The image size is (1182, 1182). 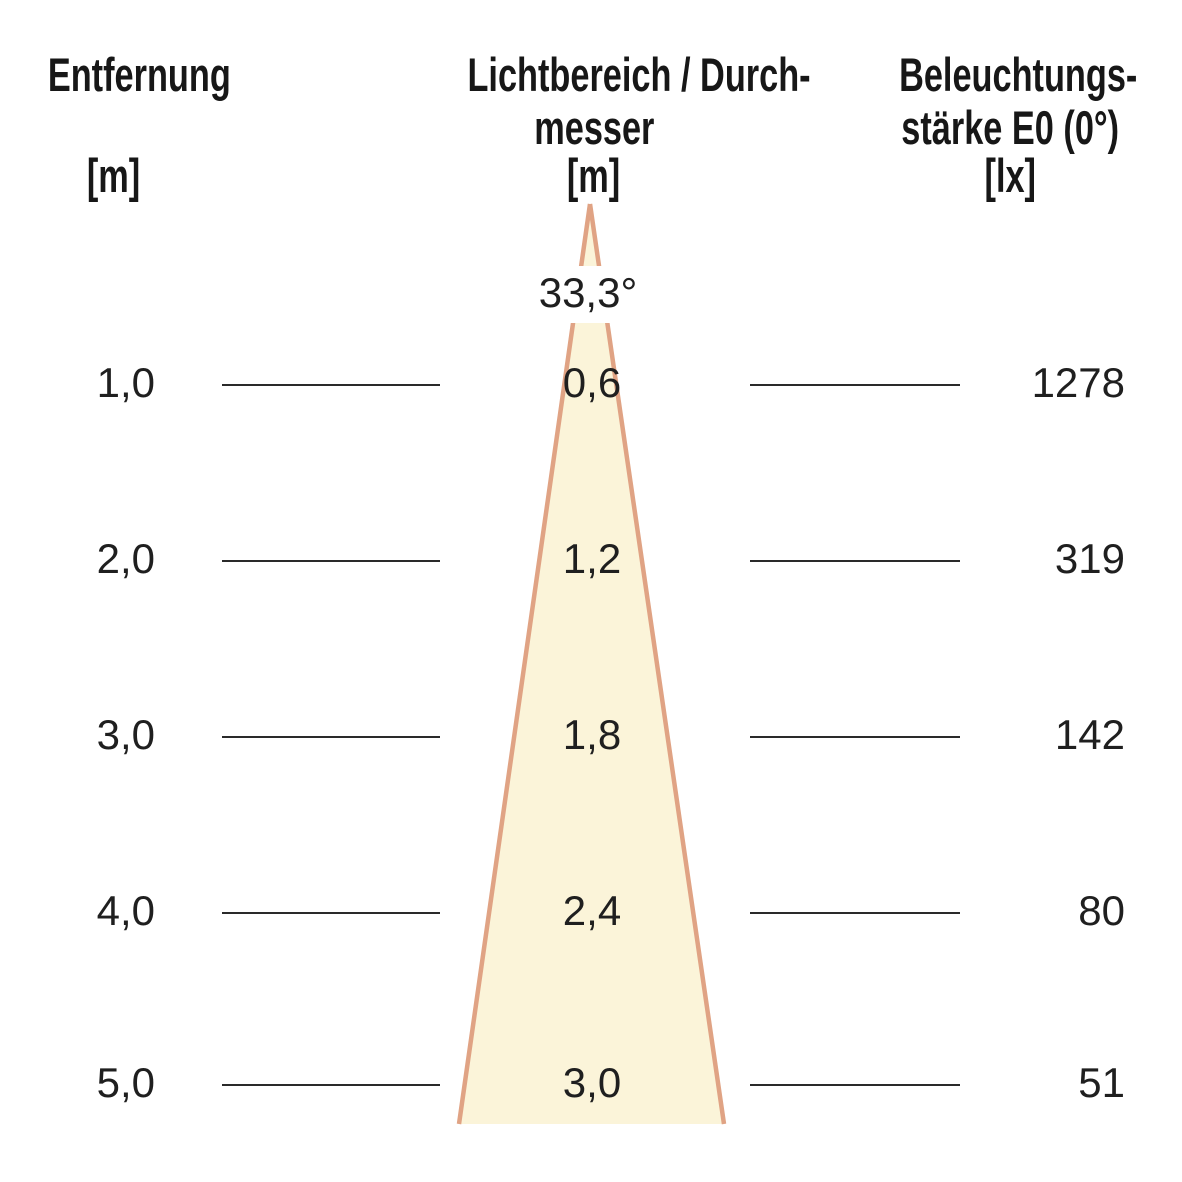 I want to click on diameter-value: 1,8, so click(x=592, y=734).